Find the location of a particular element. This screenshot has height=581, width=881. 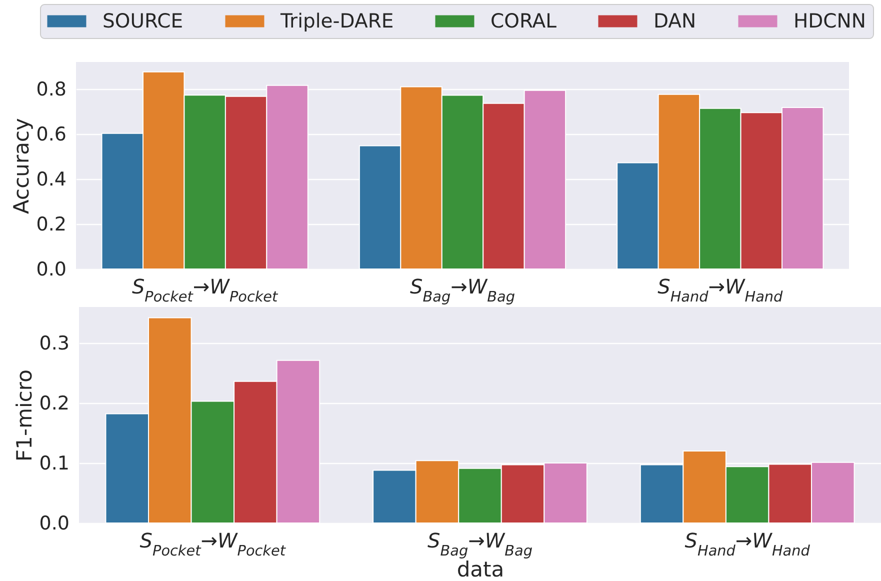

y-axis-title: F1-micro is located at coordinates (24, 416).